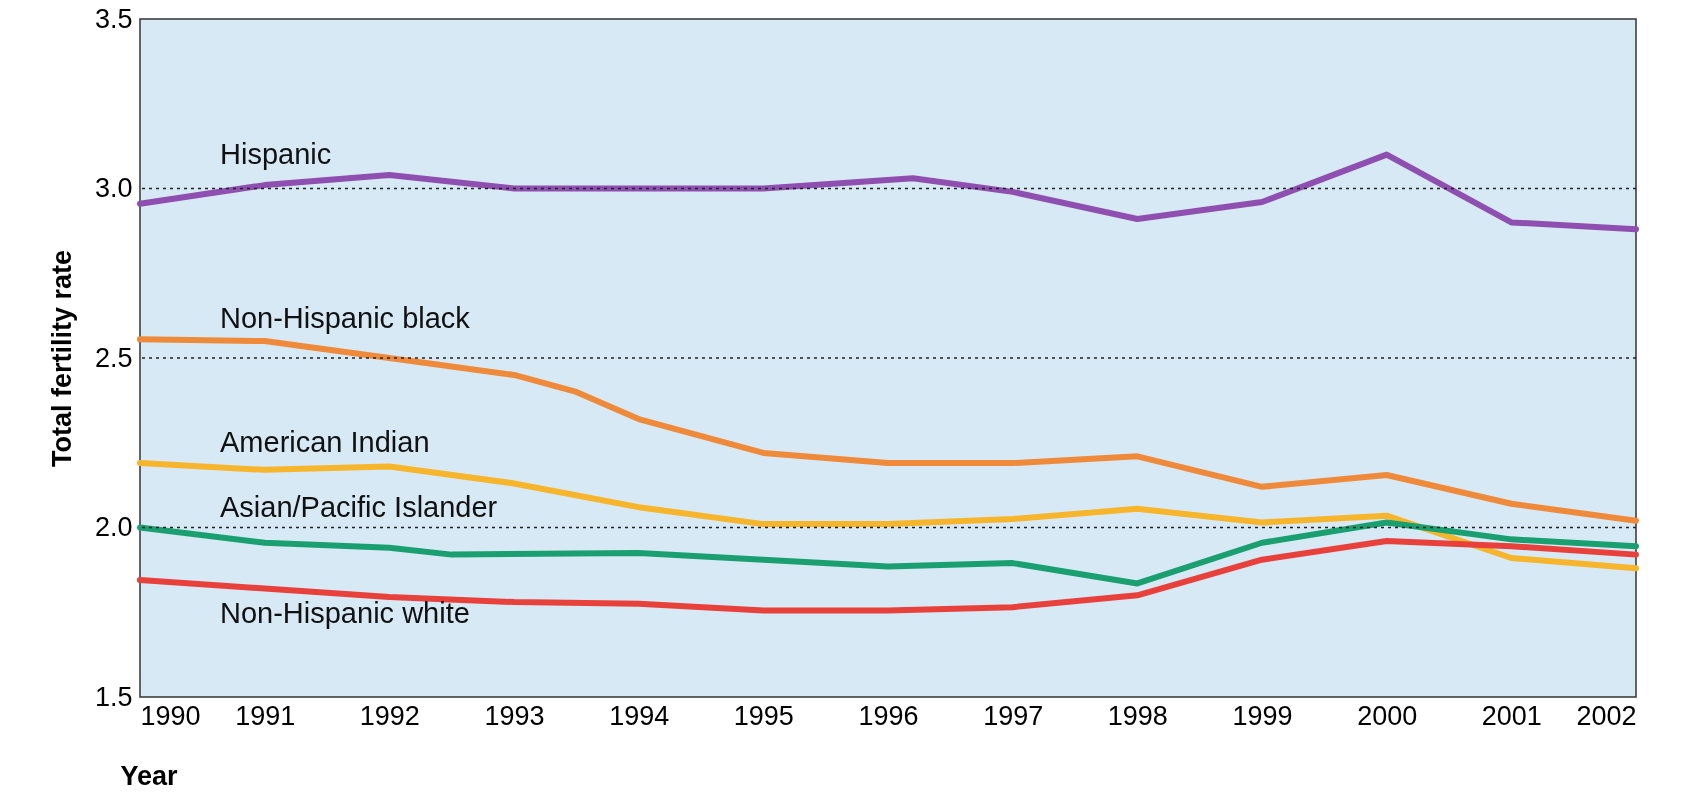 The height and width of the screenshot is (810, 1688). Describe the element at coordinates (325, 442) in the screenshot. I see `series-label: American Indian` at that location.